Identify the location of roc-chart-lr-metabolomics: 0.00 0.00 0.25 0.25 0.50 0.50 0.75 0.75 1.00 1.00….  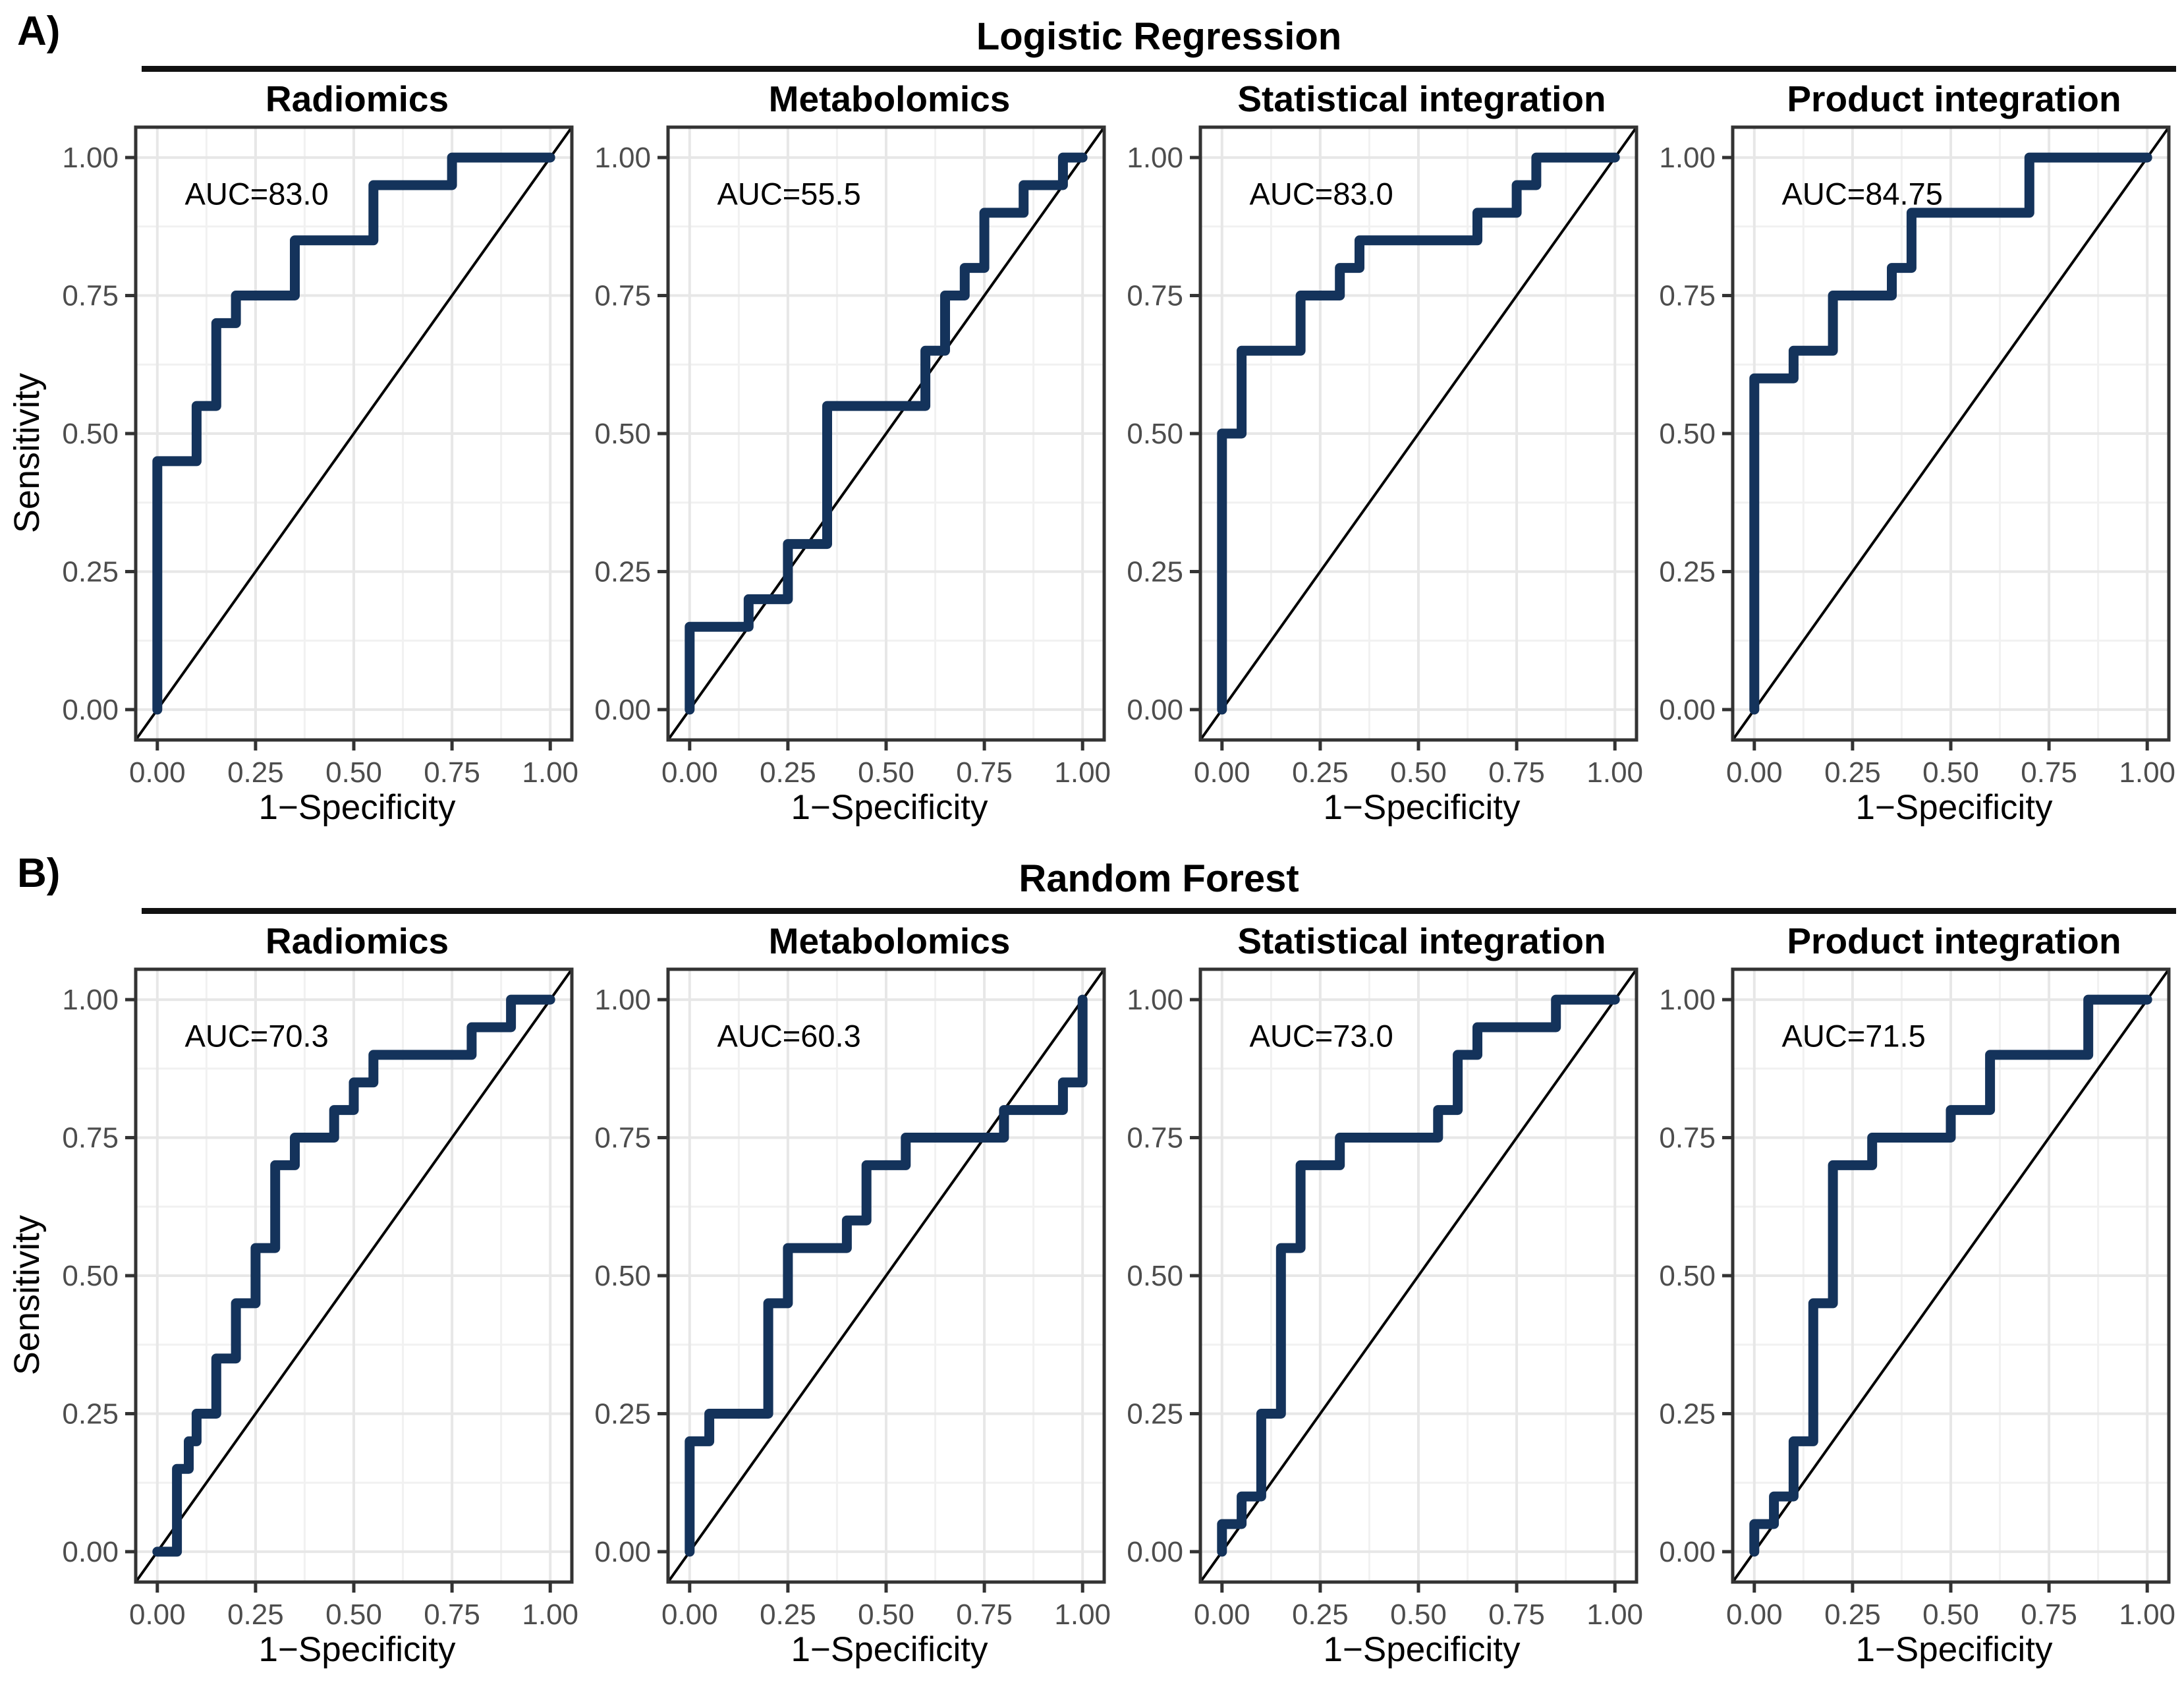
(852, 457).